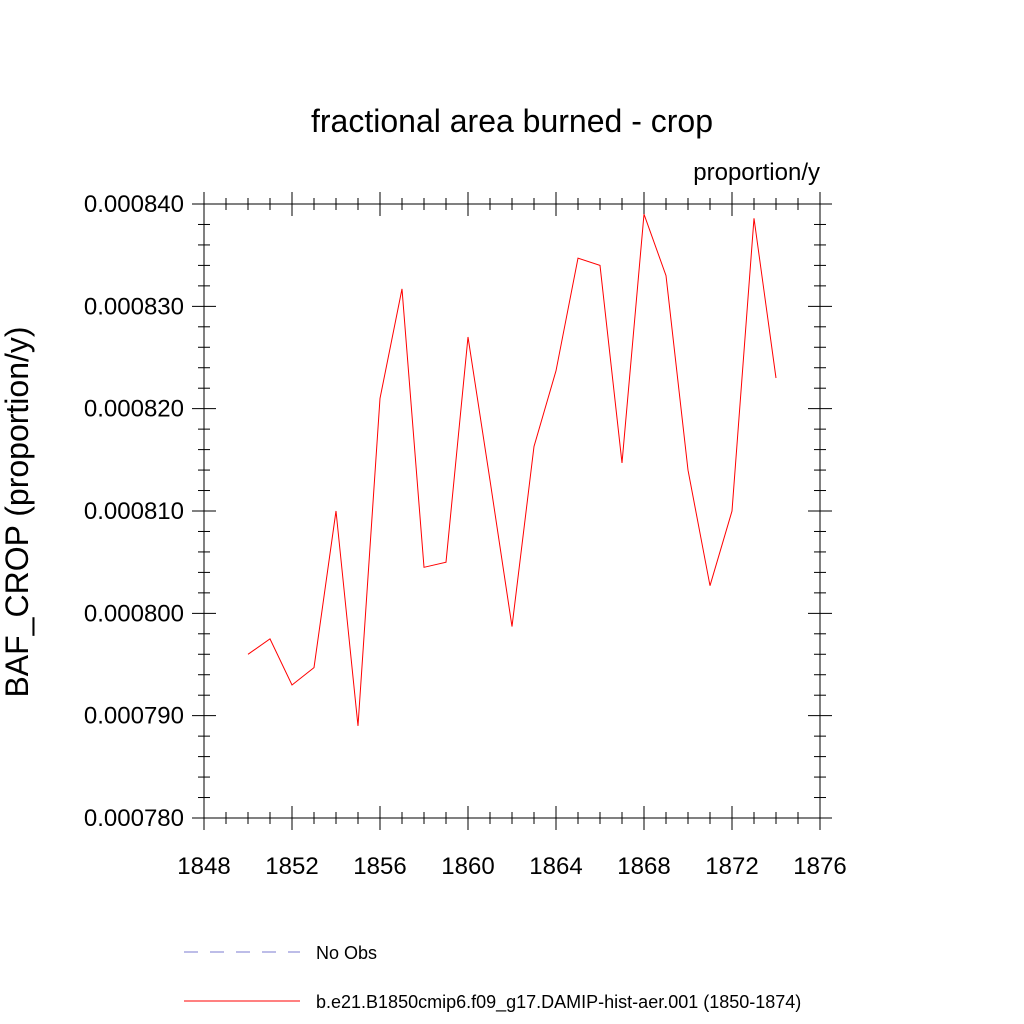 The height and width of the screenshot is (1024, 1024). What do you see at coordinates (134, 409) in the screenshot?
I see `y-tick-label: 0.000820` at bounding box center [134, 409].